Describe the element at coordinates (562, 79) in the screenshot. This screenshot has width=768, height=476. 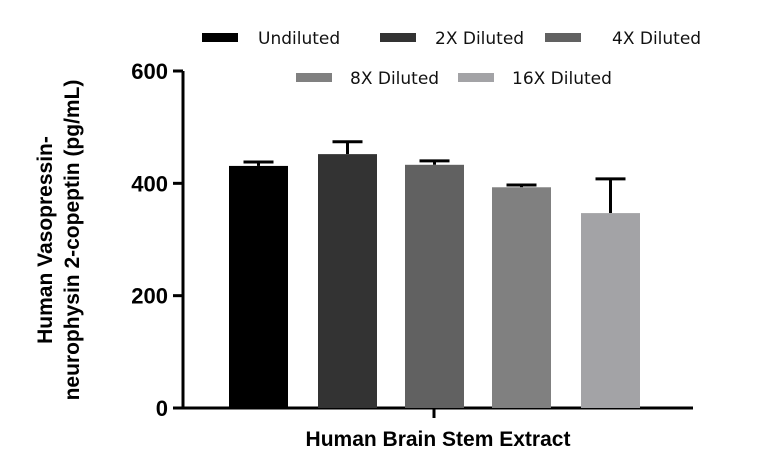
I see `legend-label: 16X Diluted` at that location.